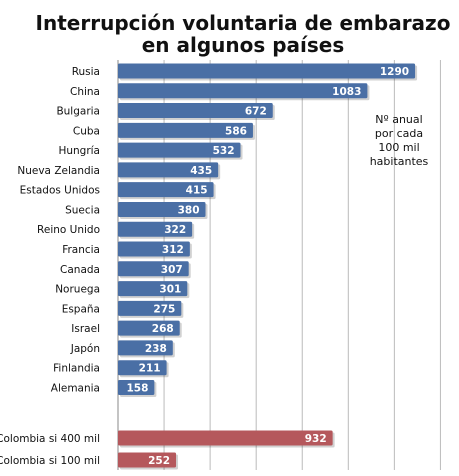 The image size is (459, 476). Describe the element at coordinates (150, 369) in the screenshot. I see `main-value-label: 211` at that location.